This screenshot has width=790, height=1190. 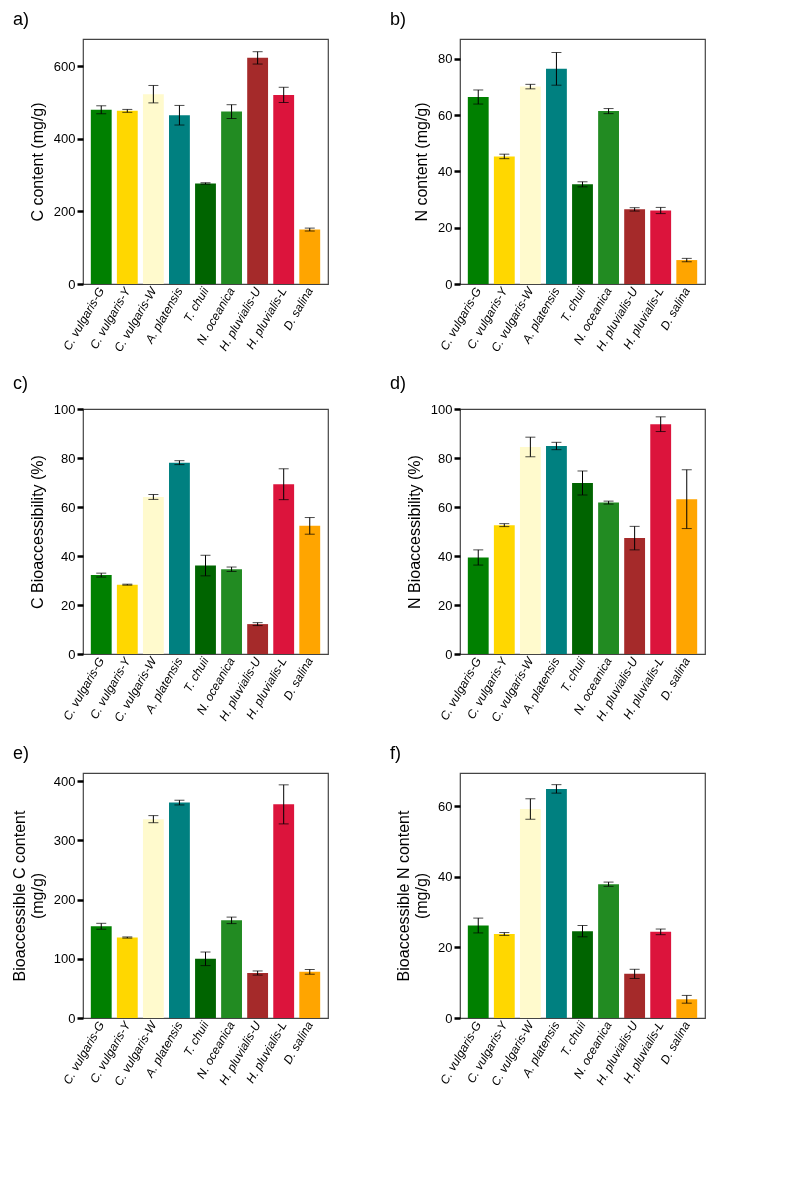 What do you see at coordinates (64, 840) in the screenshot?
I see `y-tick-label: 300` at bounding box center [64, 840].